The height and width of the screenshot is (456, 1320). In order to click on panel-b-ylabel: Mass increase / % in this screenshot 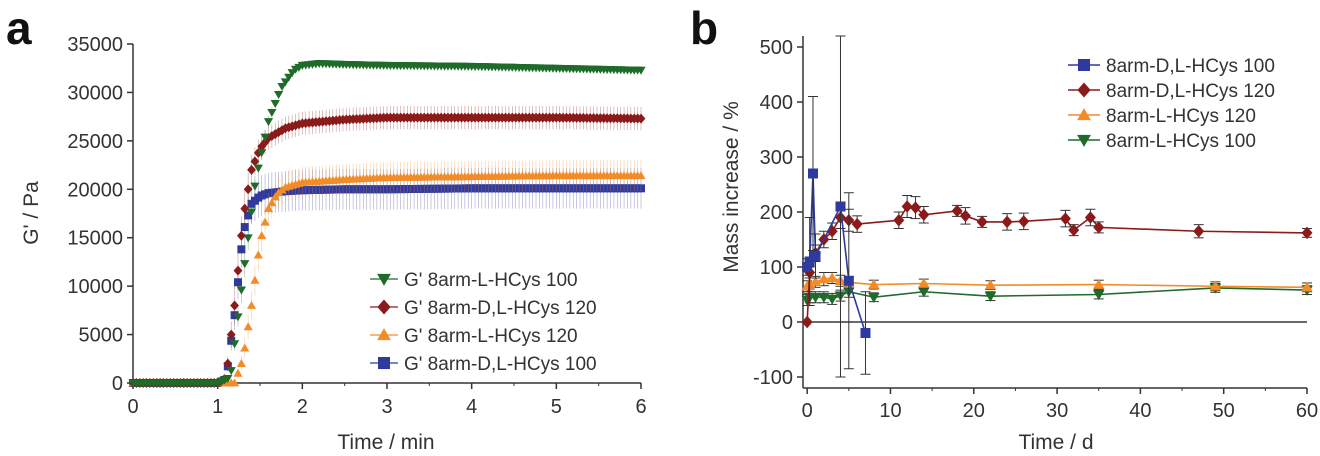, I will do `click(731, 187)`.